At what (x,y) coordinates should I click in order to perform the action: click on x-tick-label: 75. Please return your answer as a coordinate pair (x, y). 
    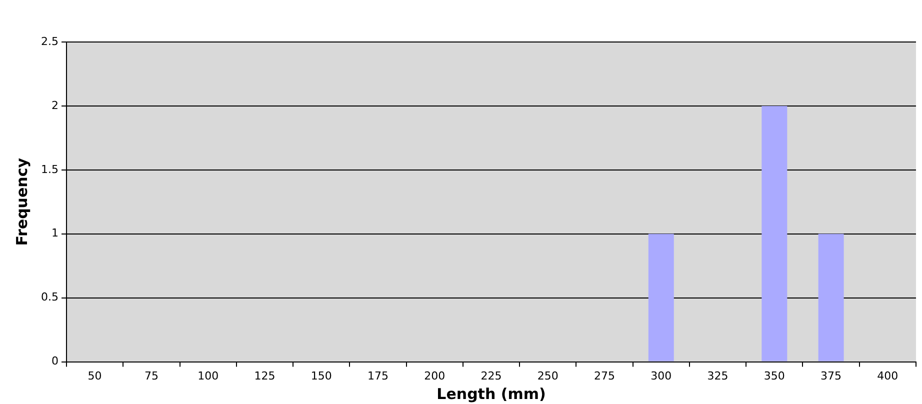
    Looking at the image, I should click on (151, 375).